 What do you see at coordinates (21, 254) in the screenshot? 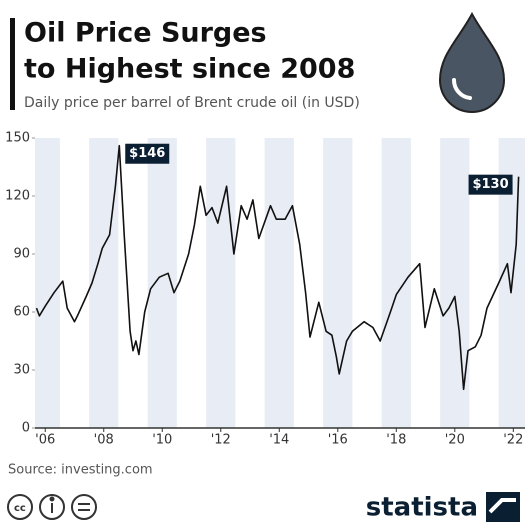
I see `y-tick-label: 90` at bounding box center [21, 254].